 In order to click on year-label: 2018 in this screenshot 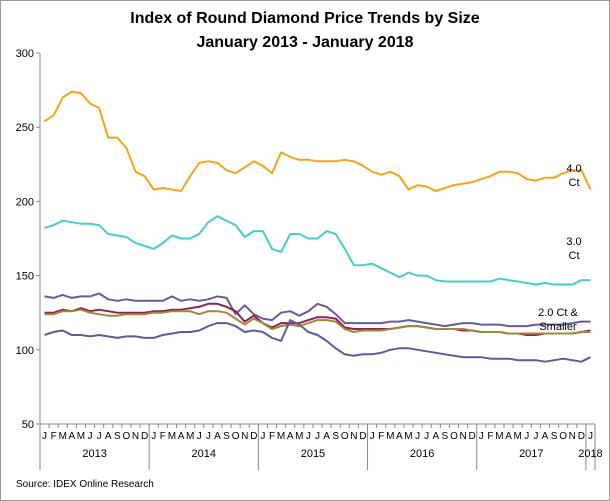, I will do `click(590, 454)`.